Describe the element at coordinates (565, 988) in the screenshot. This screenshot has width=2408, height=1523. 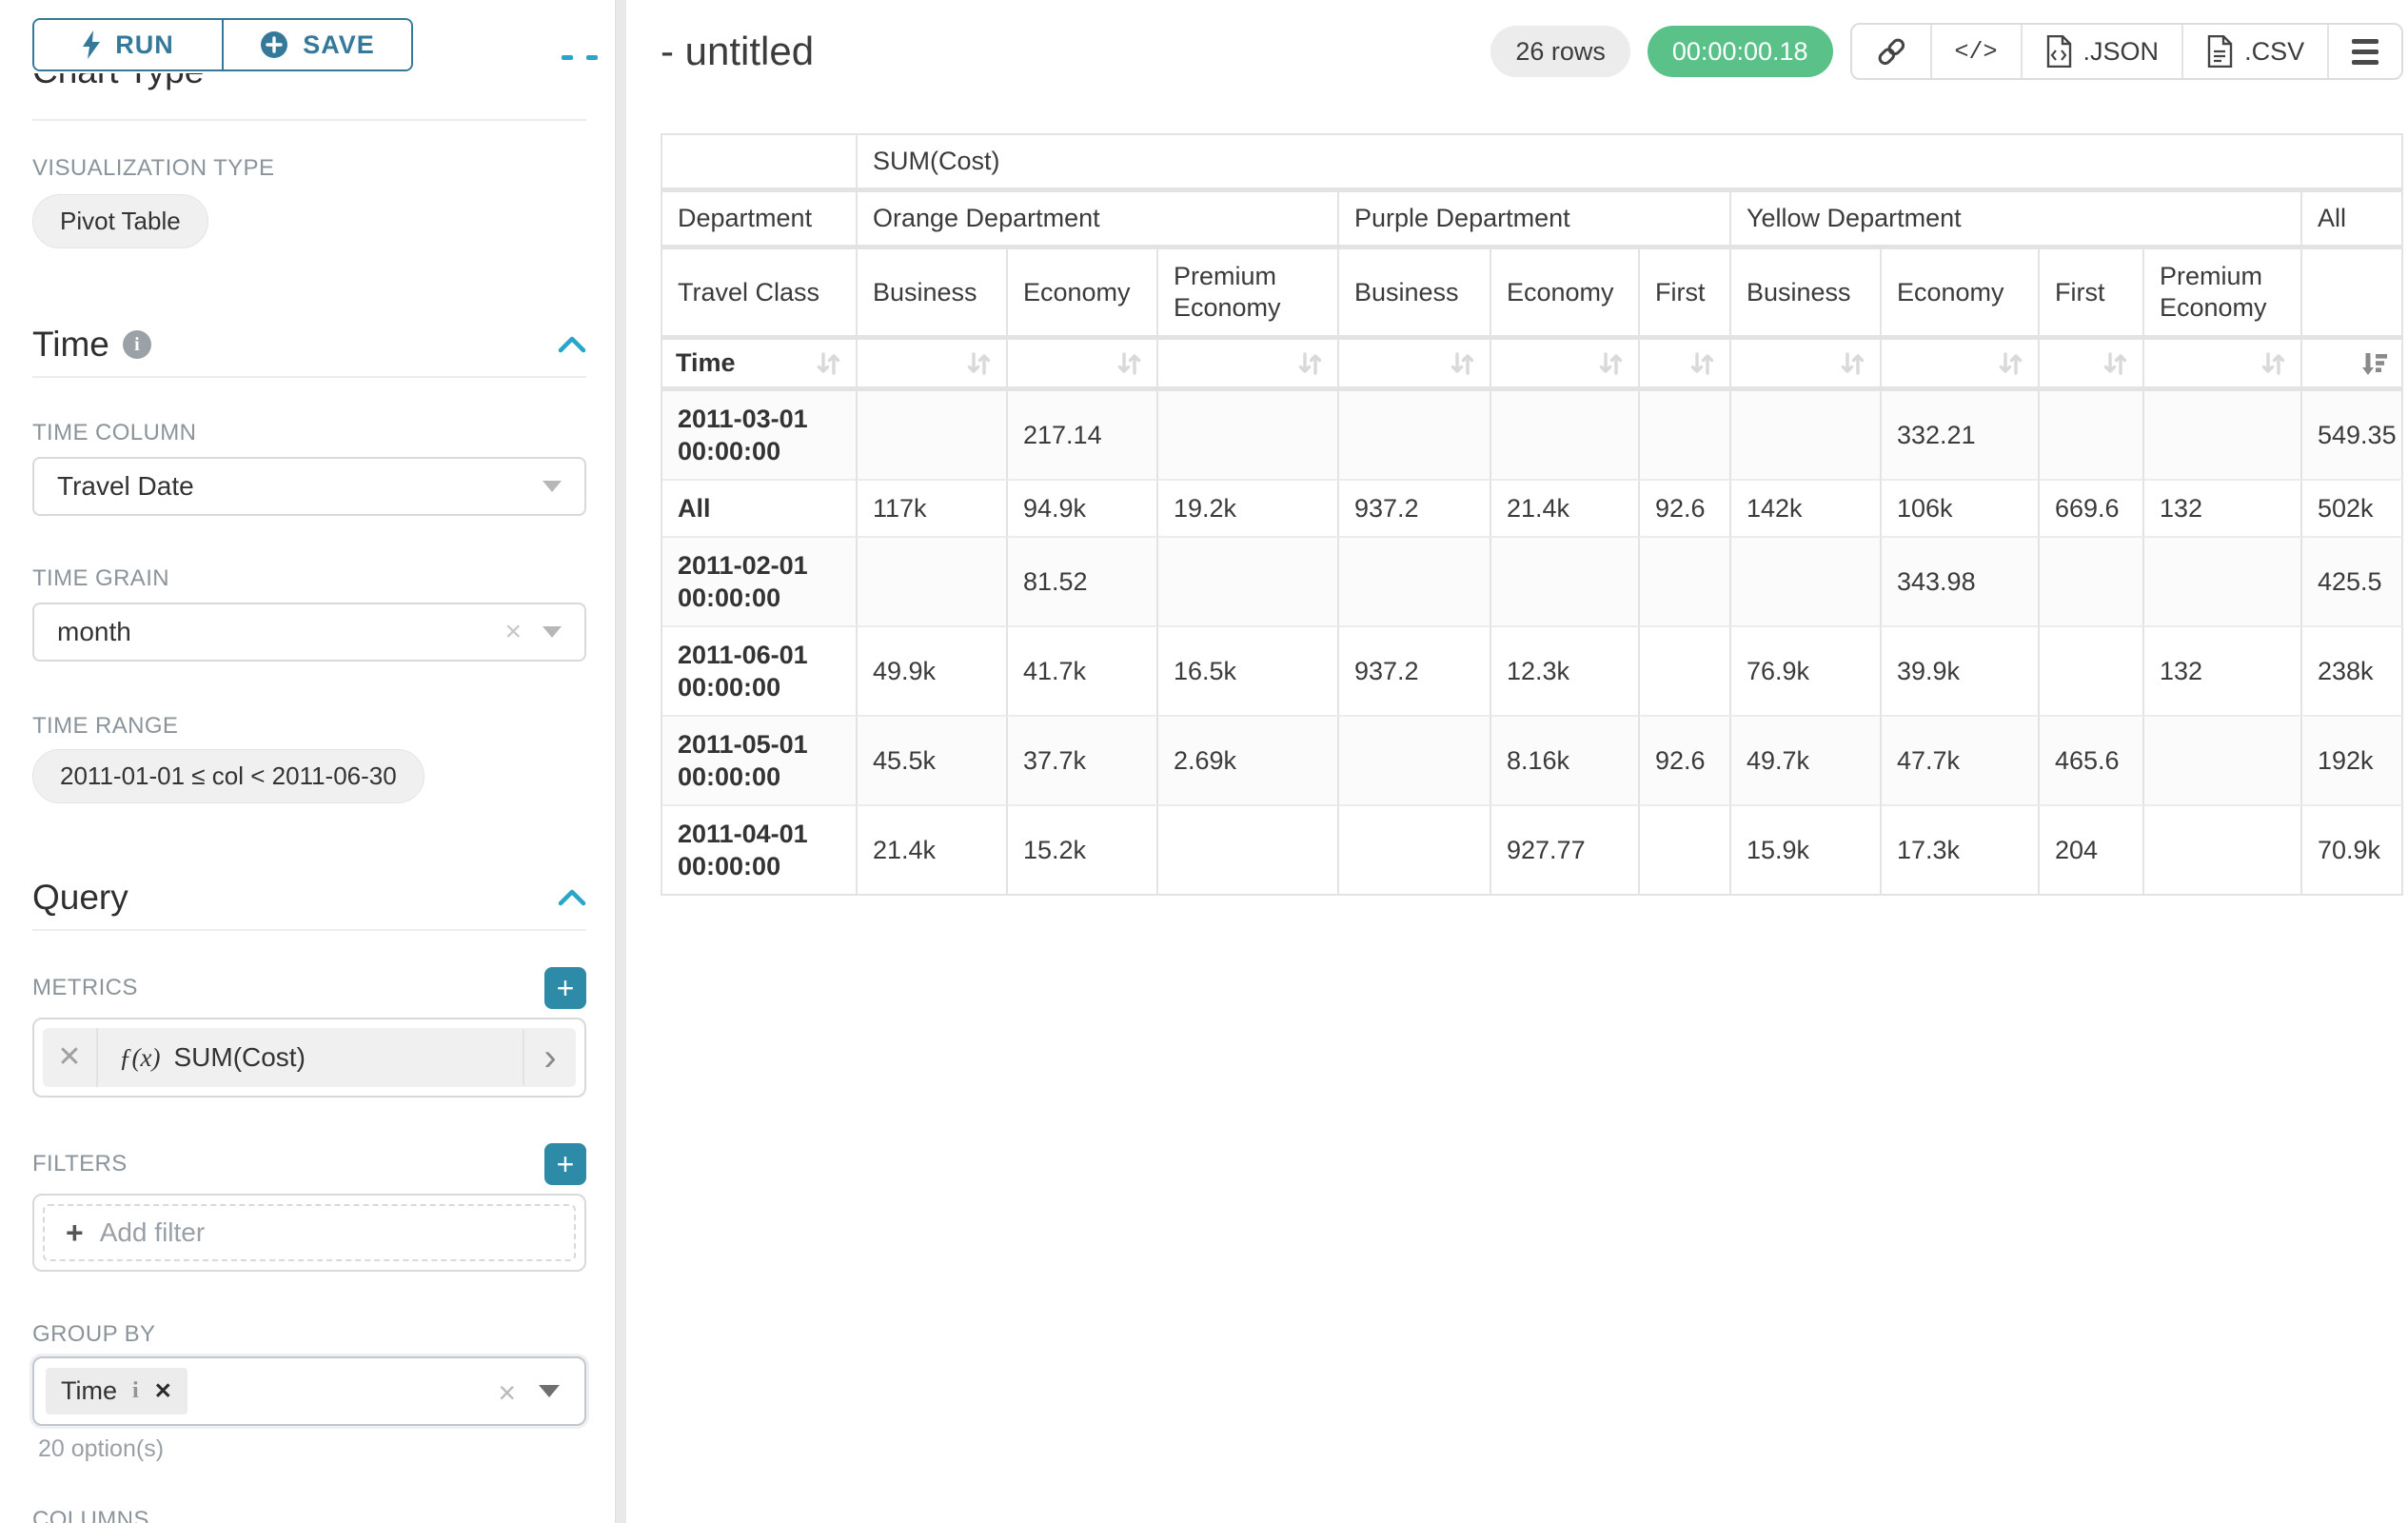
I see `add-metric-button: +` at that location.